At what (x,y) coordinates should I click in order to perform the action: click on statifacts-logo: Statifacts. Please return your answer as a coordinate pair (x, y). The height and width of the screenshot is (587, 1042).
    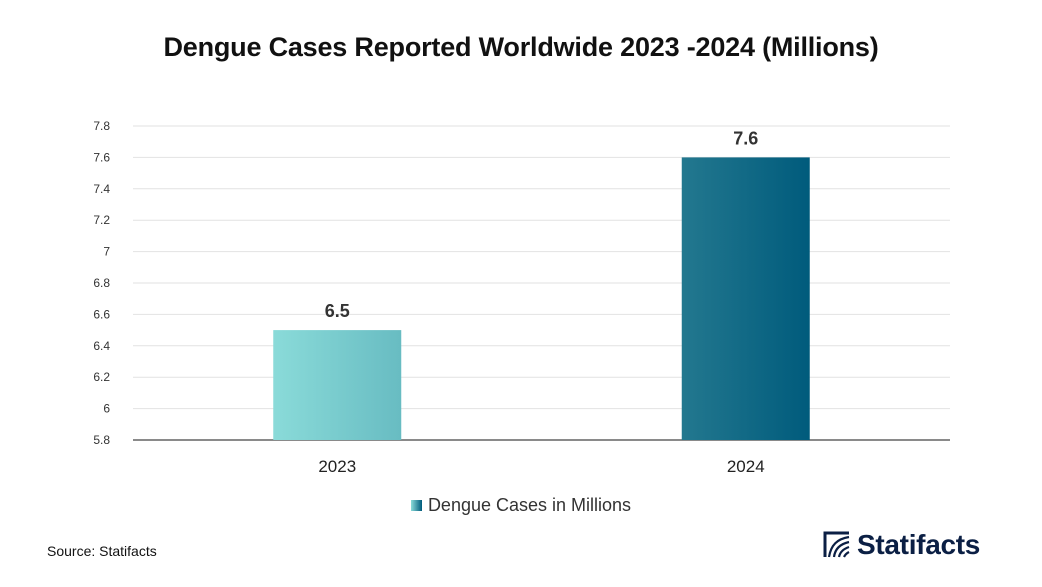
    Looking at the image, I should click on (901, 545).